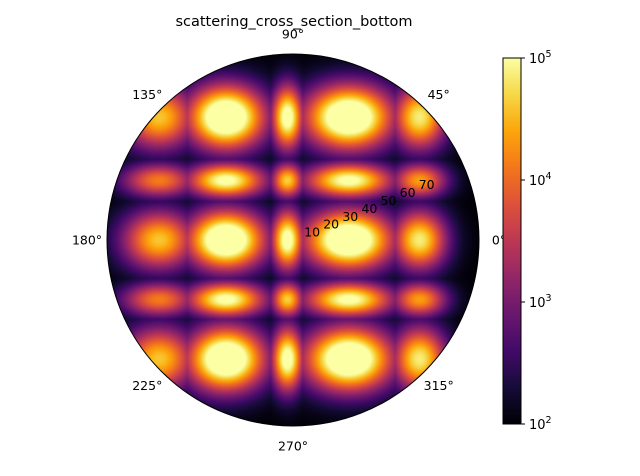 The width and height of the screenshot is (640, 476). I want to click on radial-tick-label: 40, so click(369, 208).